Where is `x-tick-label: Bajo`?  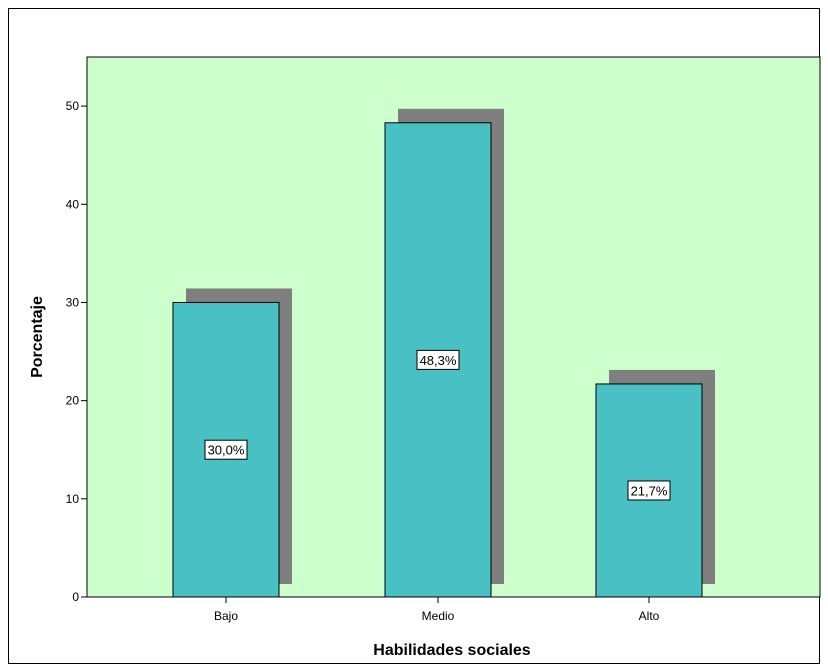 x-tick-label: Bajo is located at coordinates (226, 616).